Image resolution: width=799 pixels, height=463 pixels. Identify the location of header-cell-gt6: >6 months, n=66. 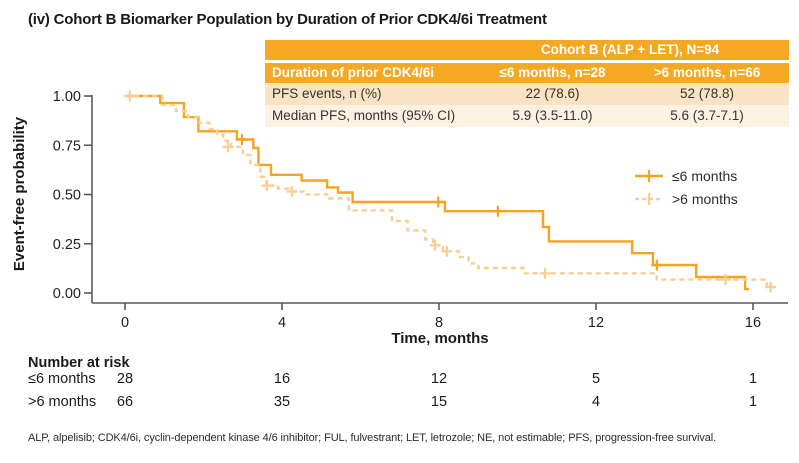
(707, 72).